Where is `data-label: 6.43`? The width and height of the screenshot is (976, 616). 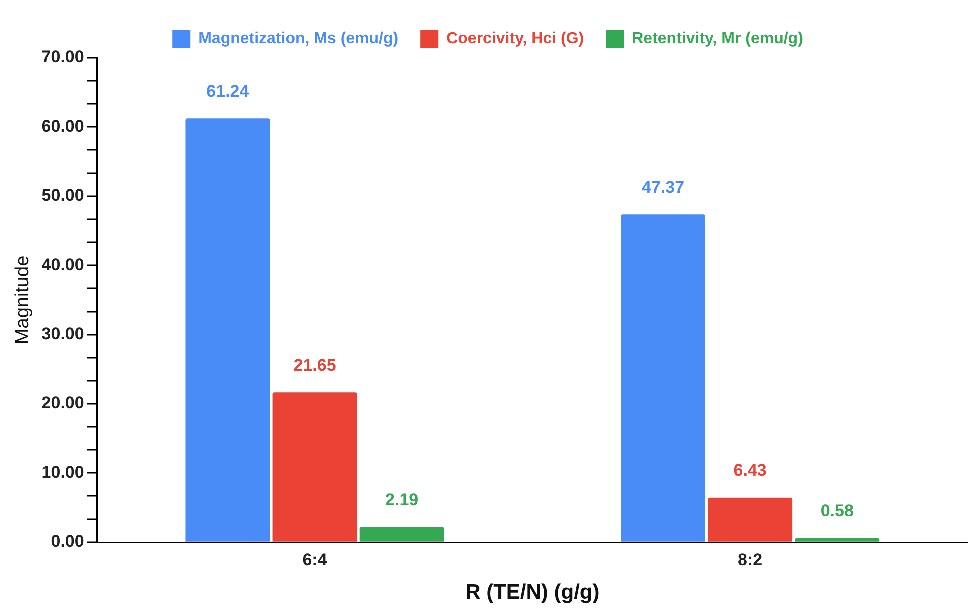
data-label: 6.43 is located at coordinates (750, 470).